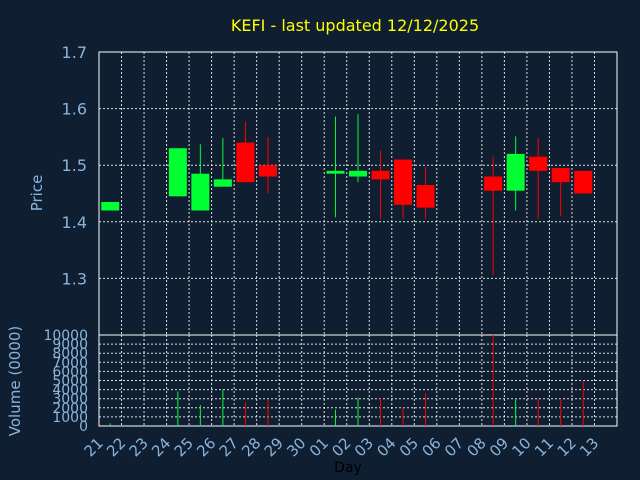 The image size is (640, 480). I want to click on volume-tick-label: 6000, so click(70, 372).